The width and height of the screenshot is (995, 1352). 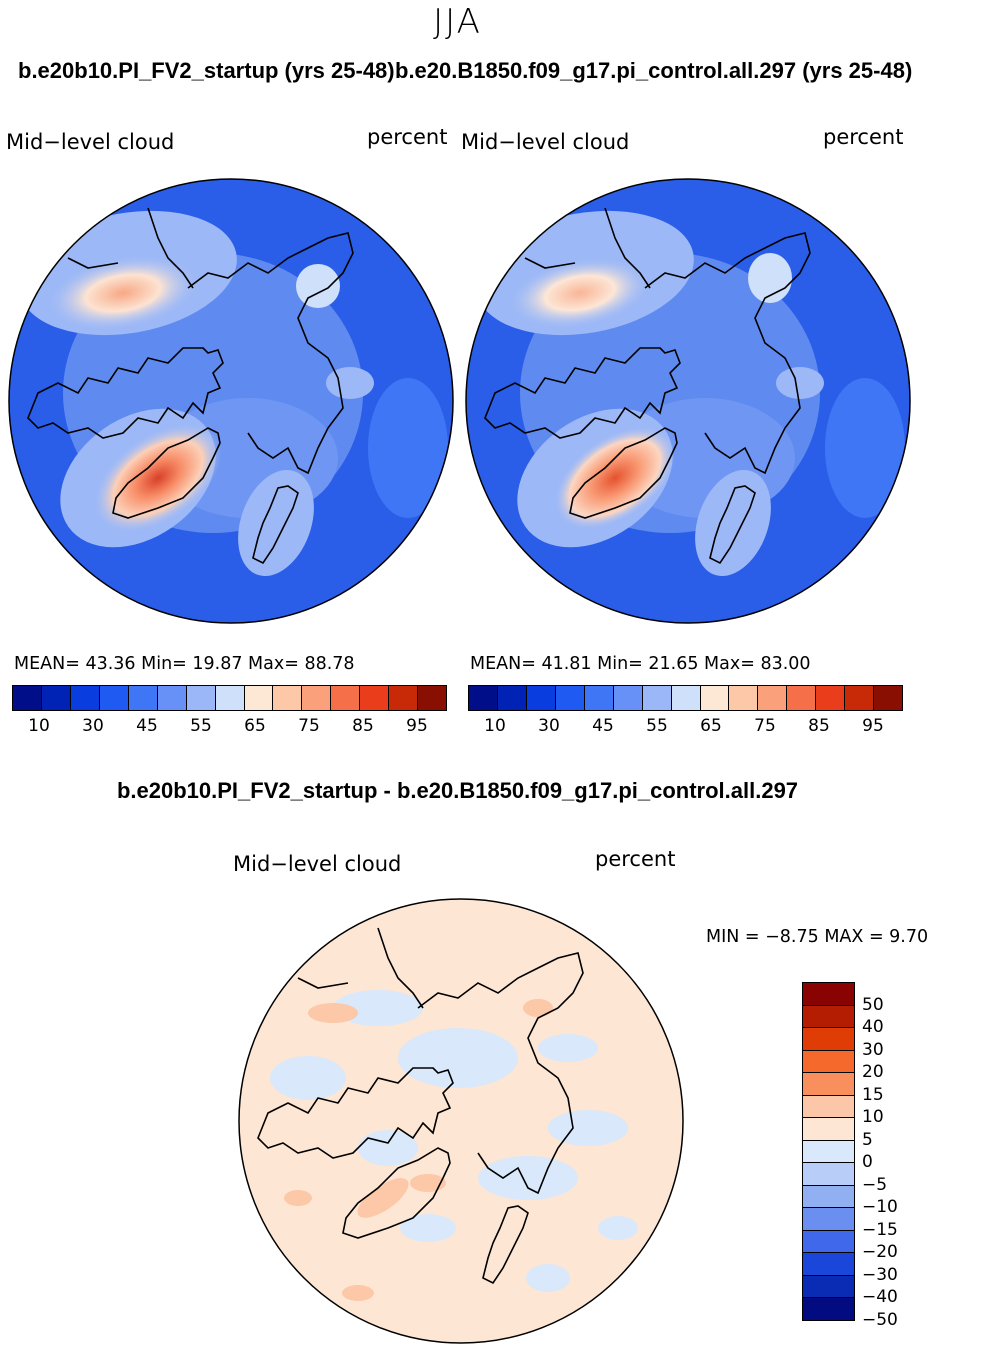 I want to click on colorbar-tick-label: 0, so click(x=867, y=1162).